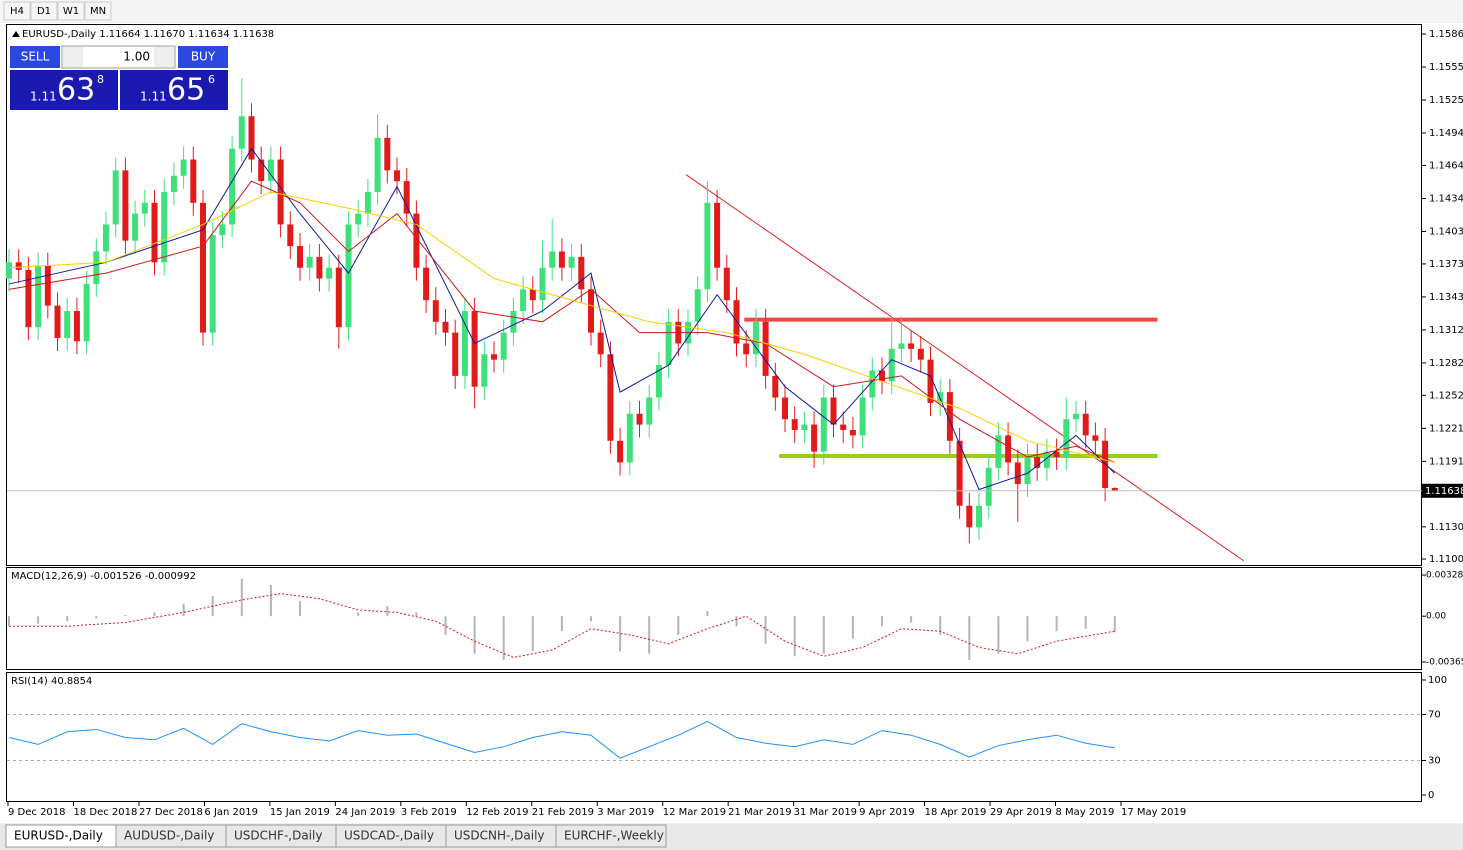 The width and height of the screenshot is (1463, 850). I want to click on toolbar, so click(731, 11).